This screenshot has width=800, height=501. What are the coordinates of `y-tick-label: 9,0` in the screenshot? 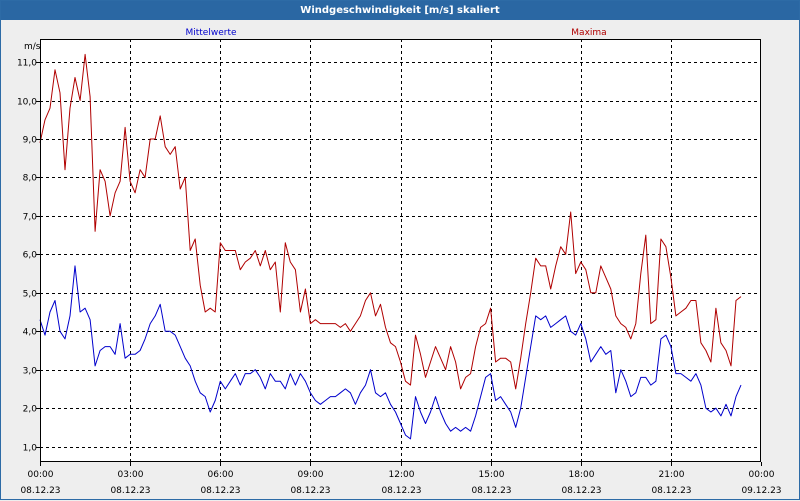 It's located at (30, 141).